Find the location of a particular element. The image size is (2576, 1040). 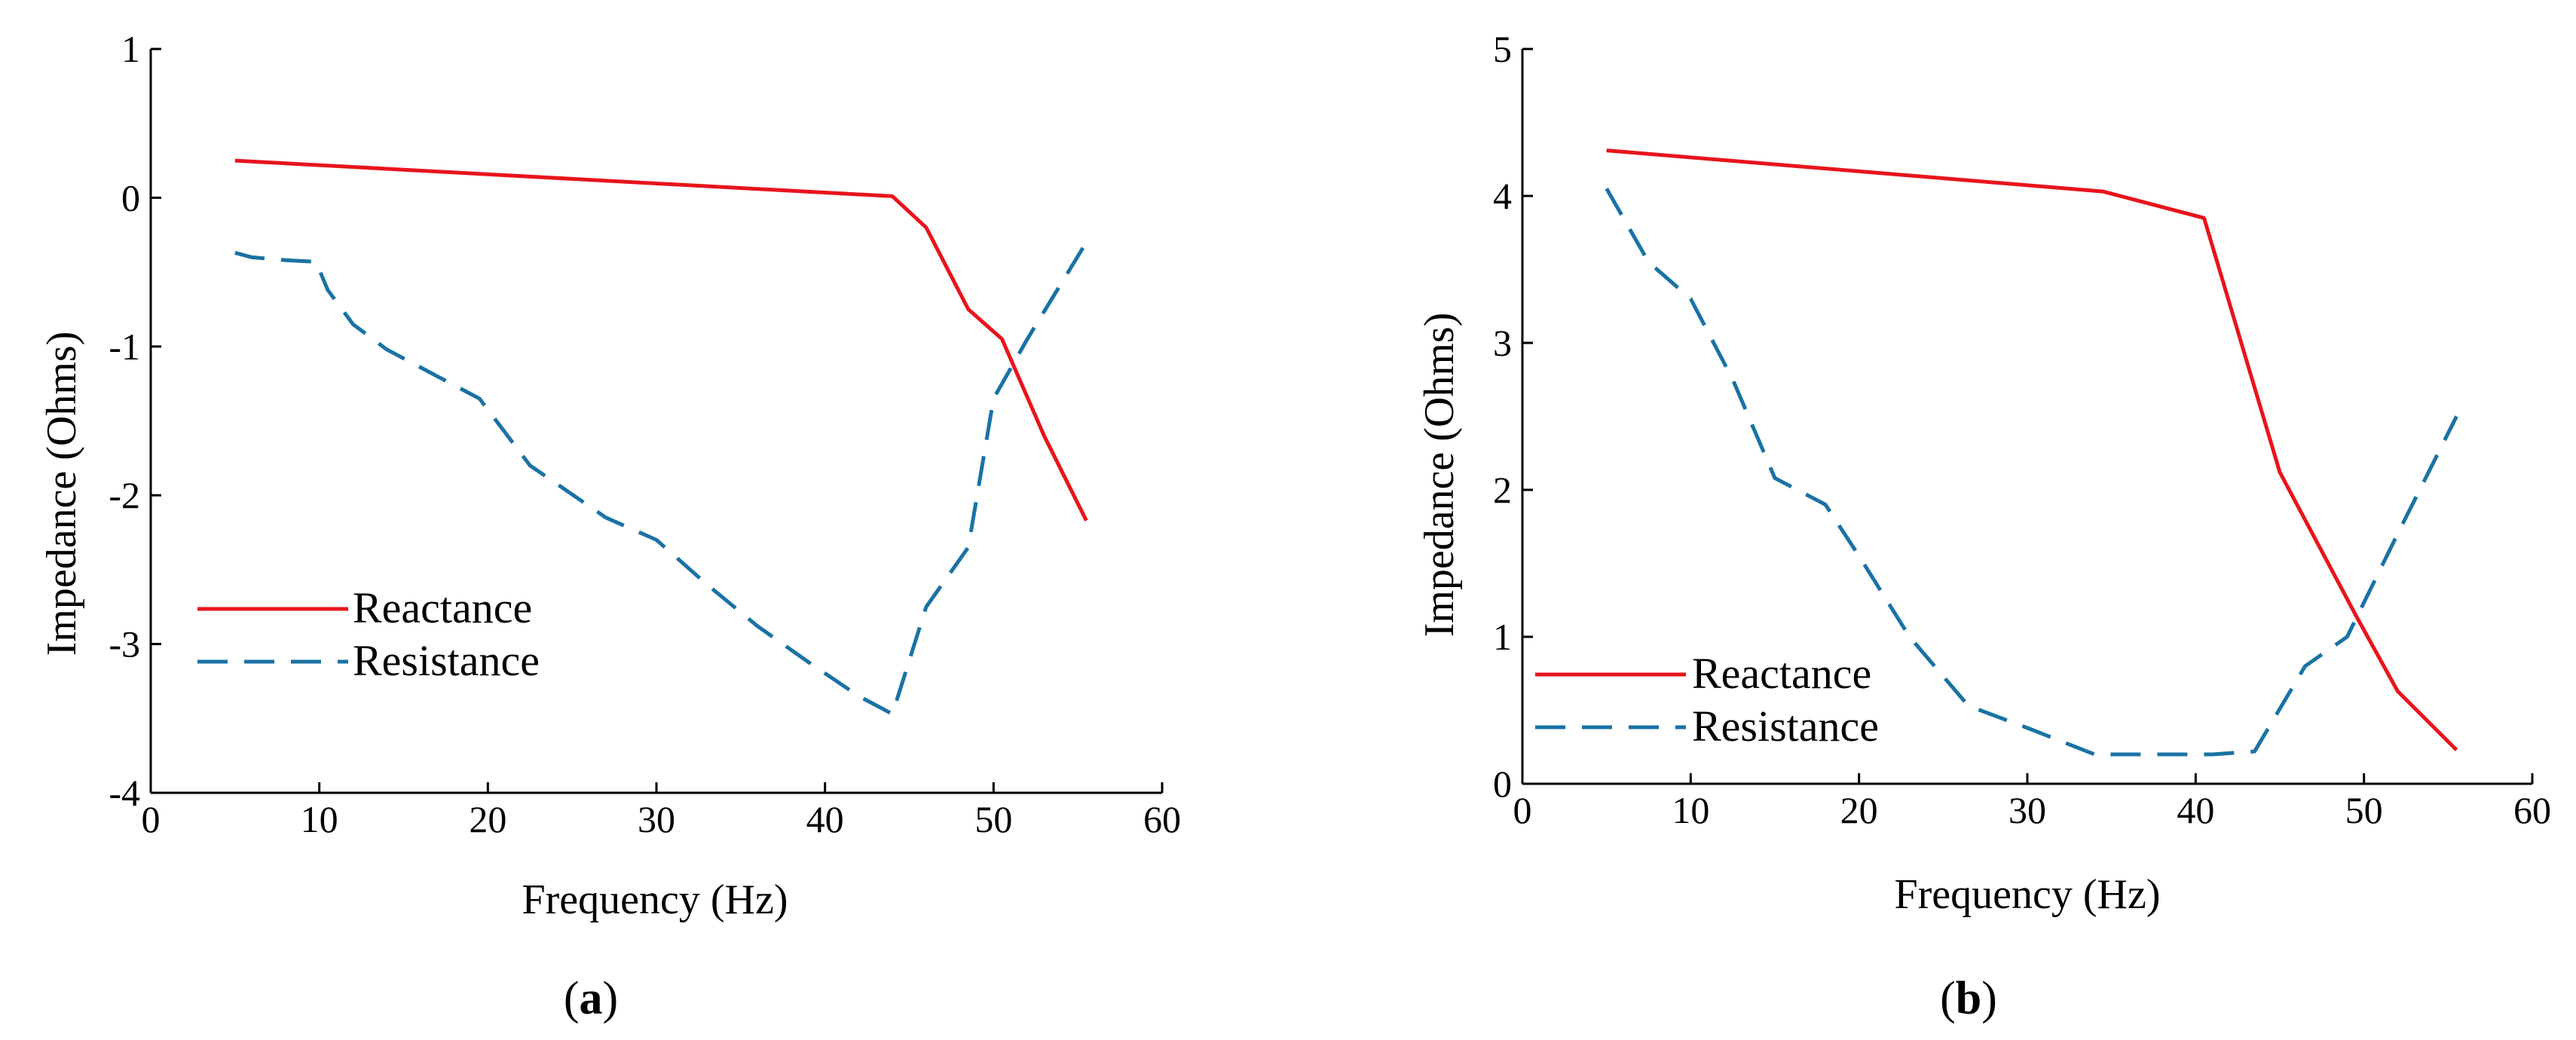

panel-label-a: (a) is located at coordinates (591, 998).